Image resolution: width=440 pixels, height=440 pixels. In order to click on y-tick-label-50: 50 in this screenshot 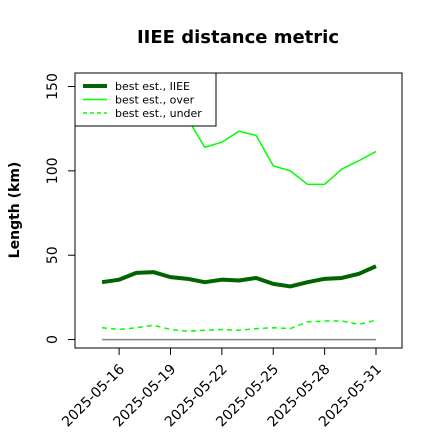, I will do `click(53, 255)`.